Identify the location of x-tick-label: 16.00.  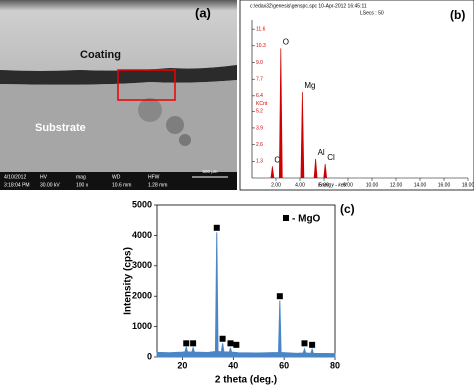
(444, 185).